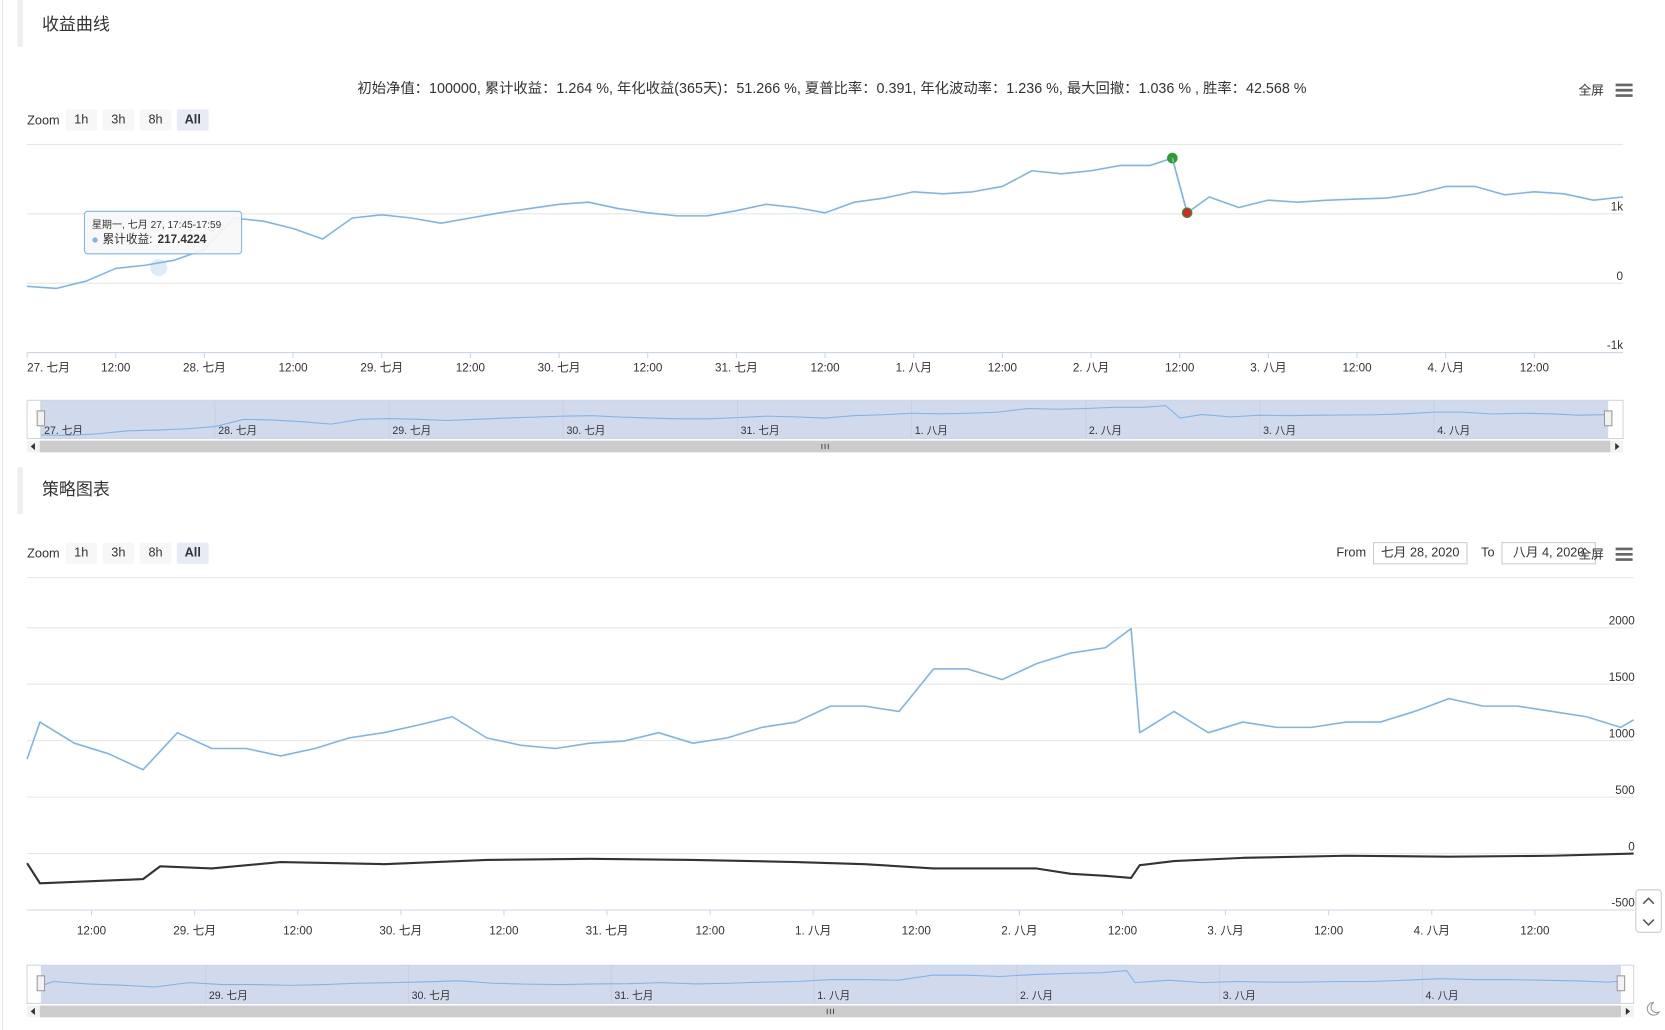  What do you see at coordinates (237, 431) in the screenshot?
I see `navigator-label: 28. 七月` at bounding box center [237, 431].